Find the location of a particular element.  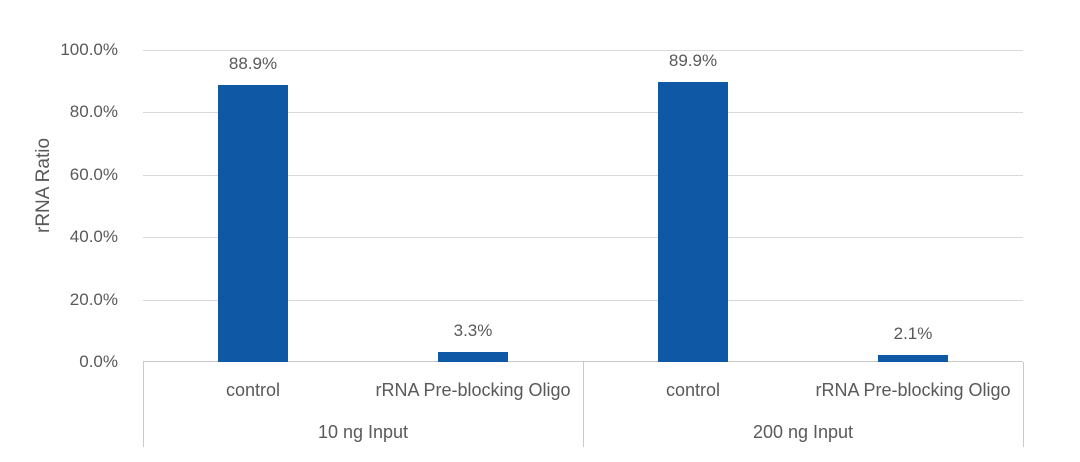

y-tick-label: 0.0% is located at coordinates (98, 361).